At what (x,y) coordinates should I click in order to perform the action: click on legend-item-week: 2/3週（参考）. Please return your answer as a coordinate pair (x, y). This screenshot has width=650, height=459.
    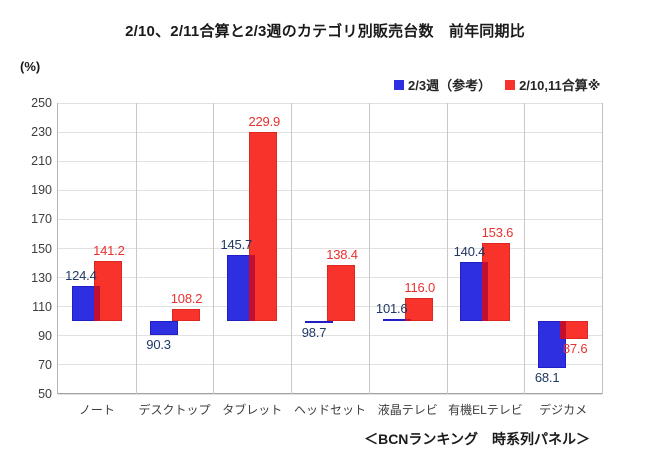
    Looking at the image, I should click on (442, 84).